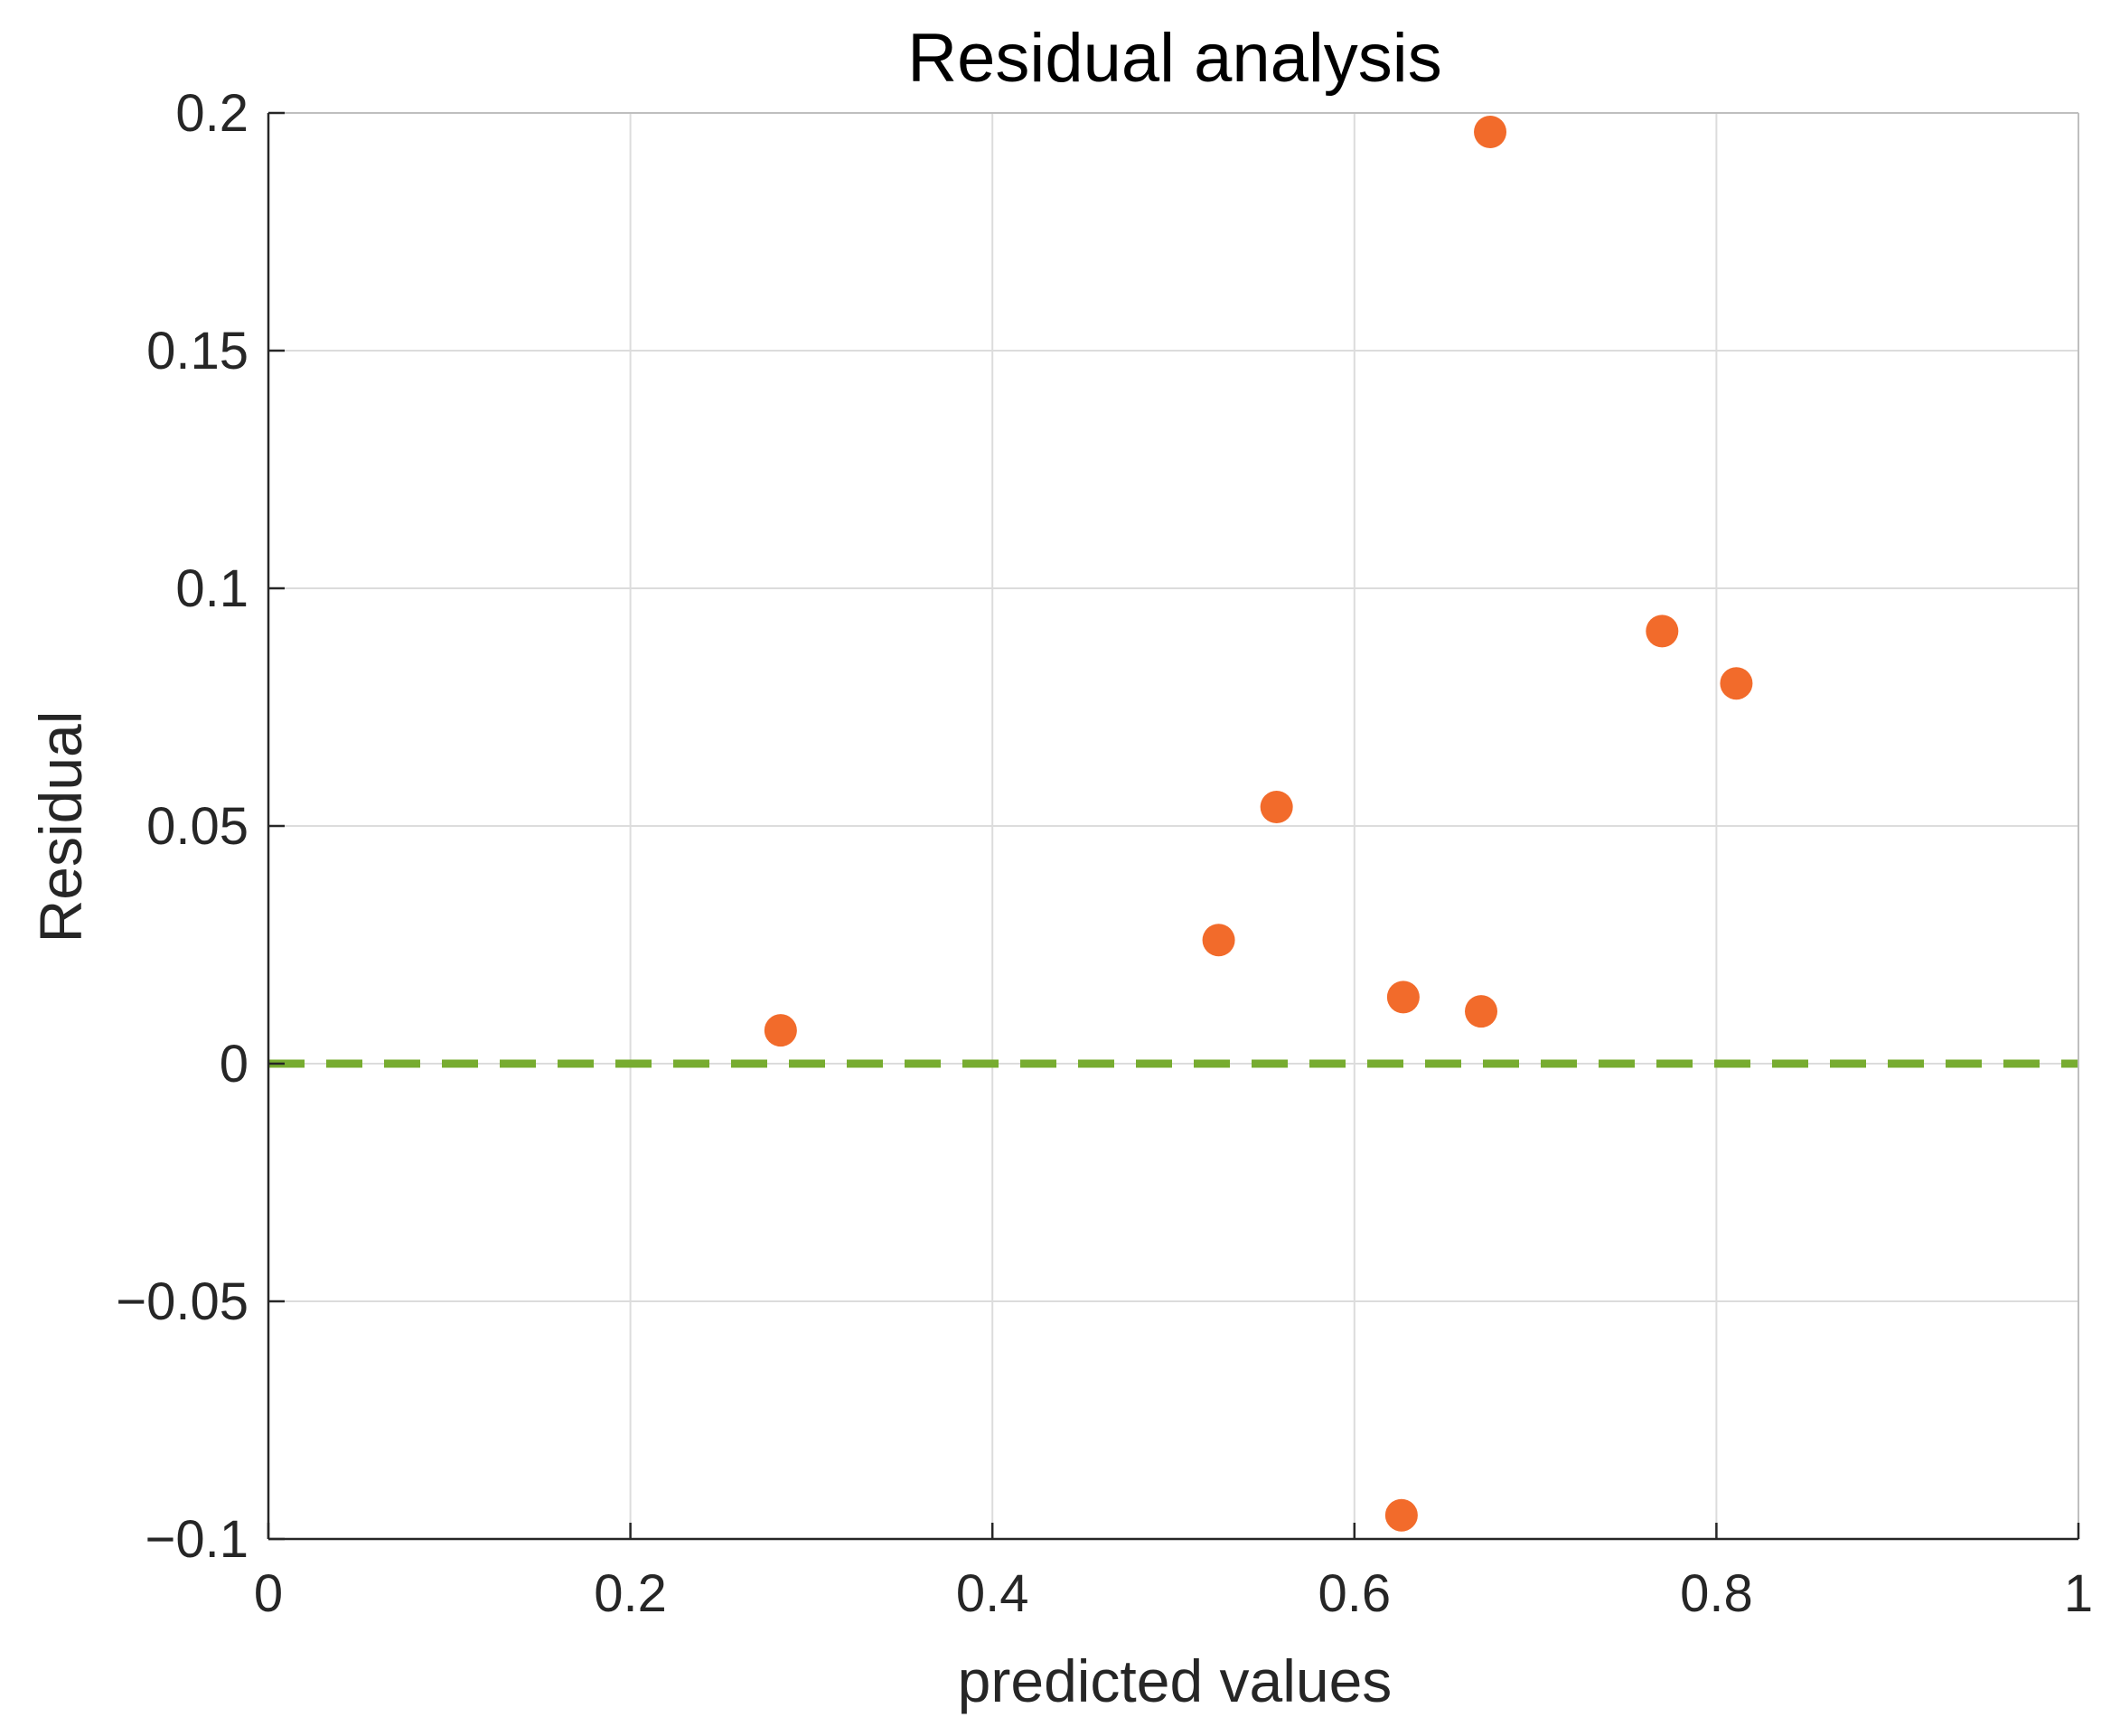  I want to click on y-tick-label: 0.1, so click(212, 588).